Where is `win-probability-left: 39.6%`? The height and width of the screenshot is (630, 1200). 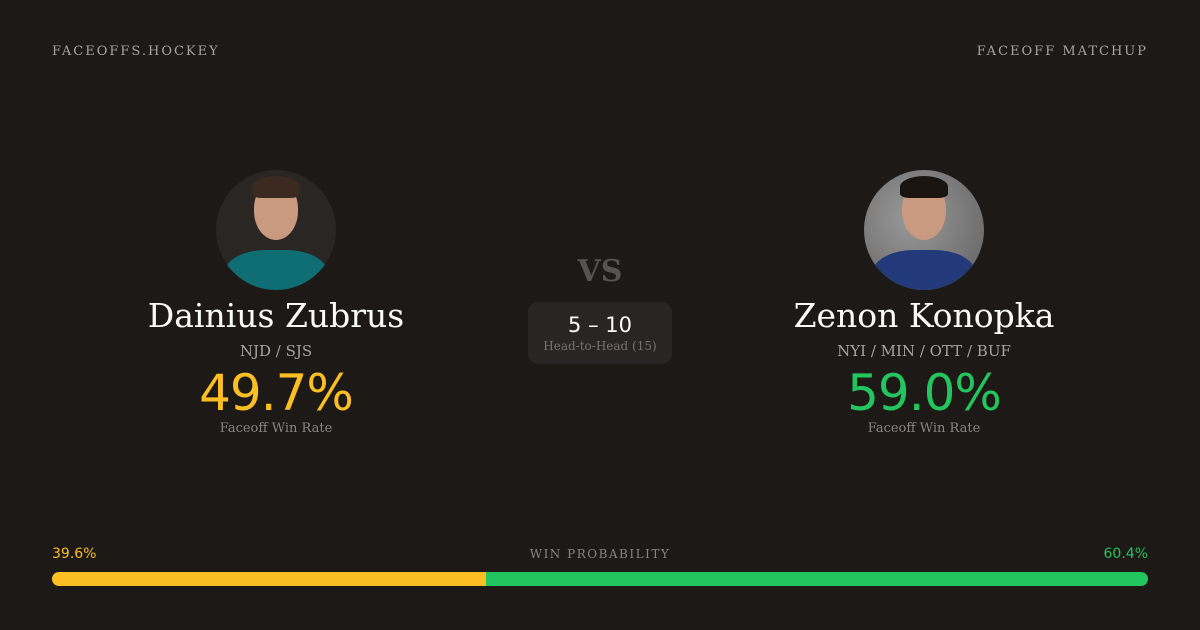
win-probability-left: 39.6% is located at coordinates (74, 554).